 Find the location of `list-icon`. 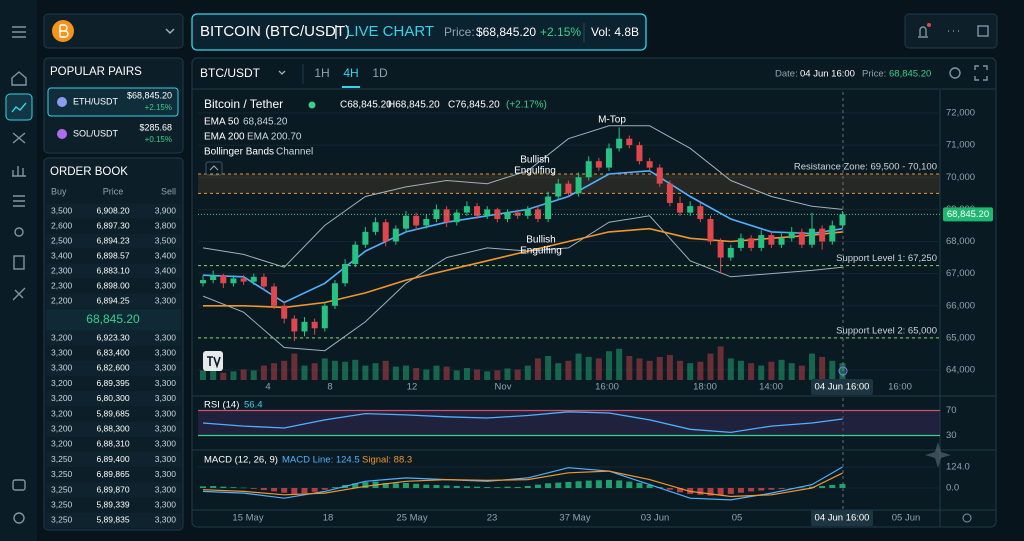

list-icon is located at coordinates (19, 201).